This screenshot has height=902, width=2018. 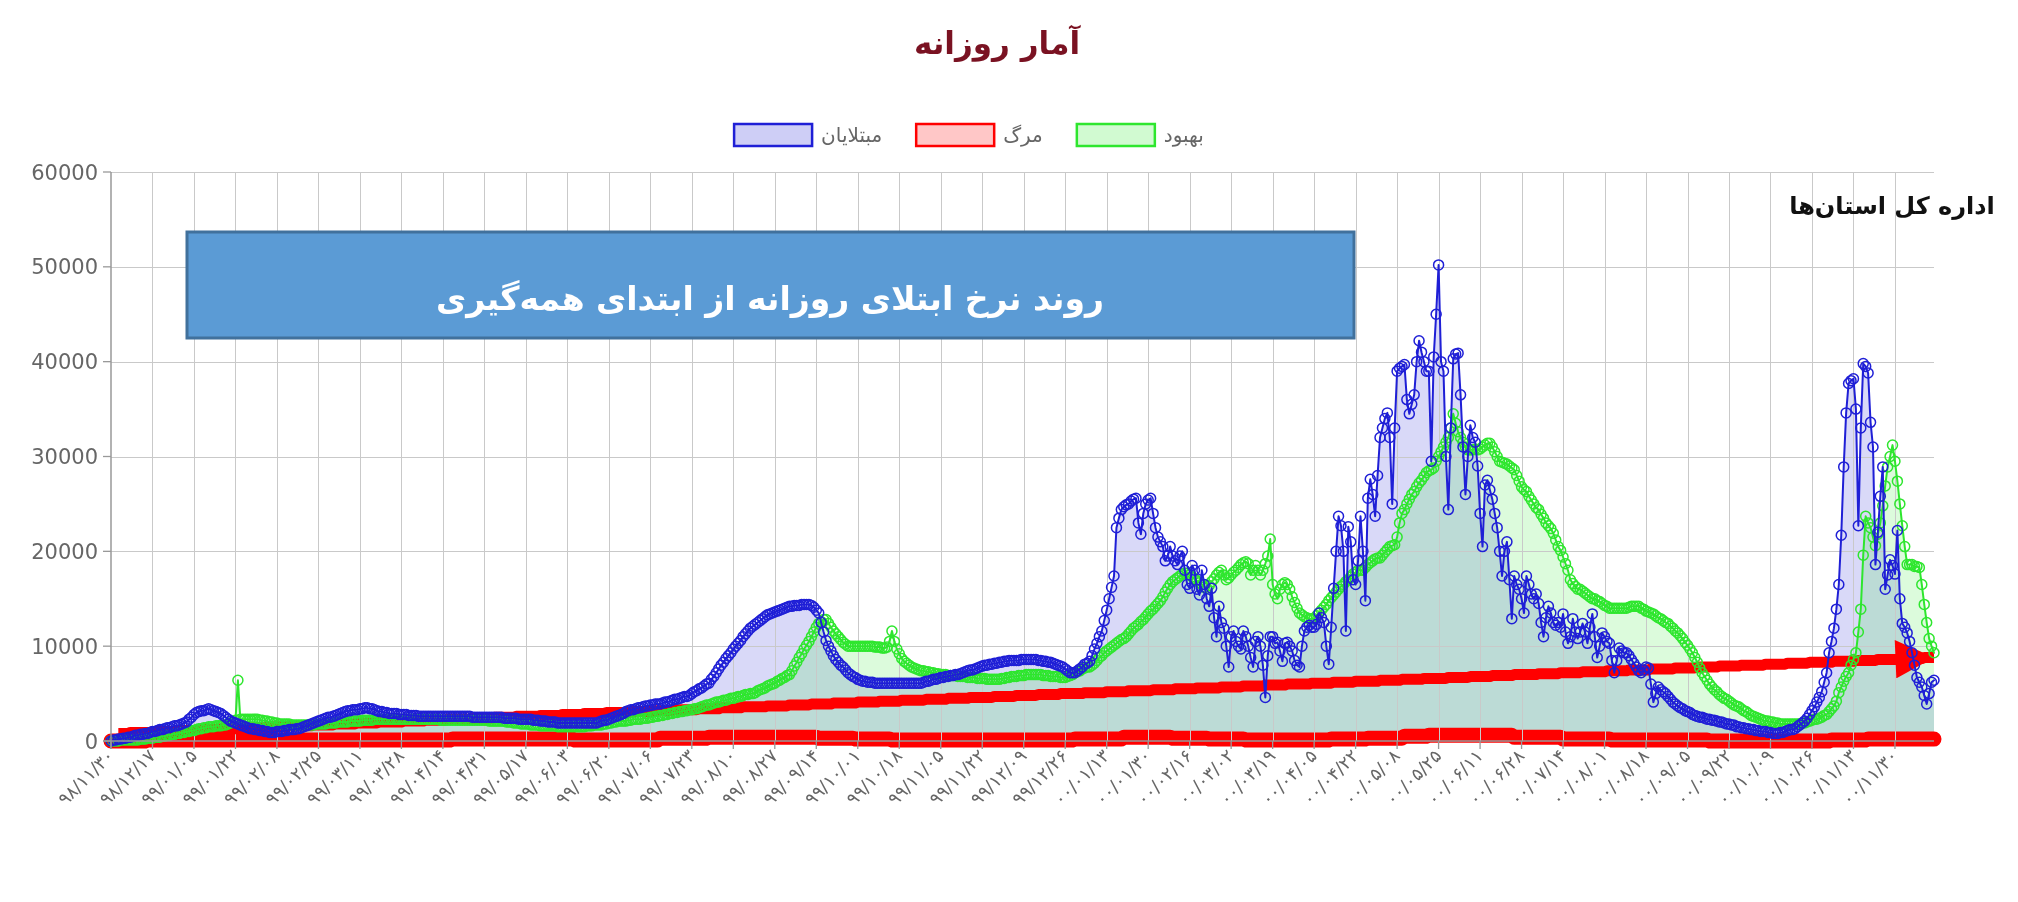 What do you see at coordinates (64, 172) in the screenshot?
I see `y-tick-label: 60000` at bounding box center [64, 172].